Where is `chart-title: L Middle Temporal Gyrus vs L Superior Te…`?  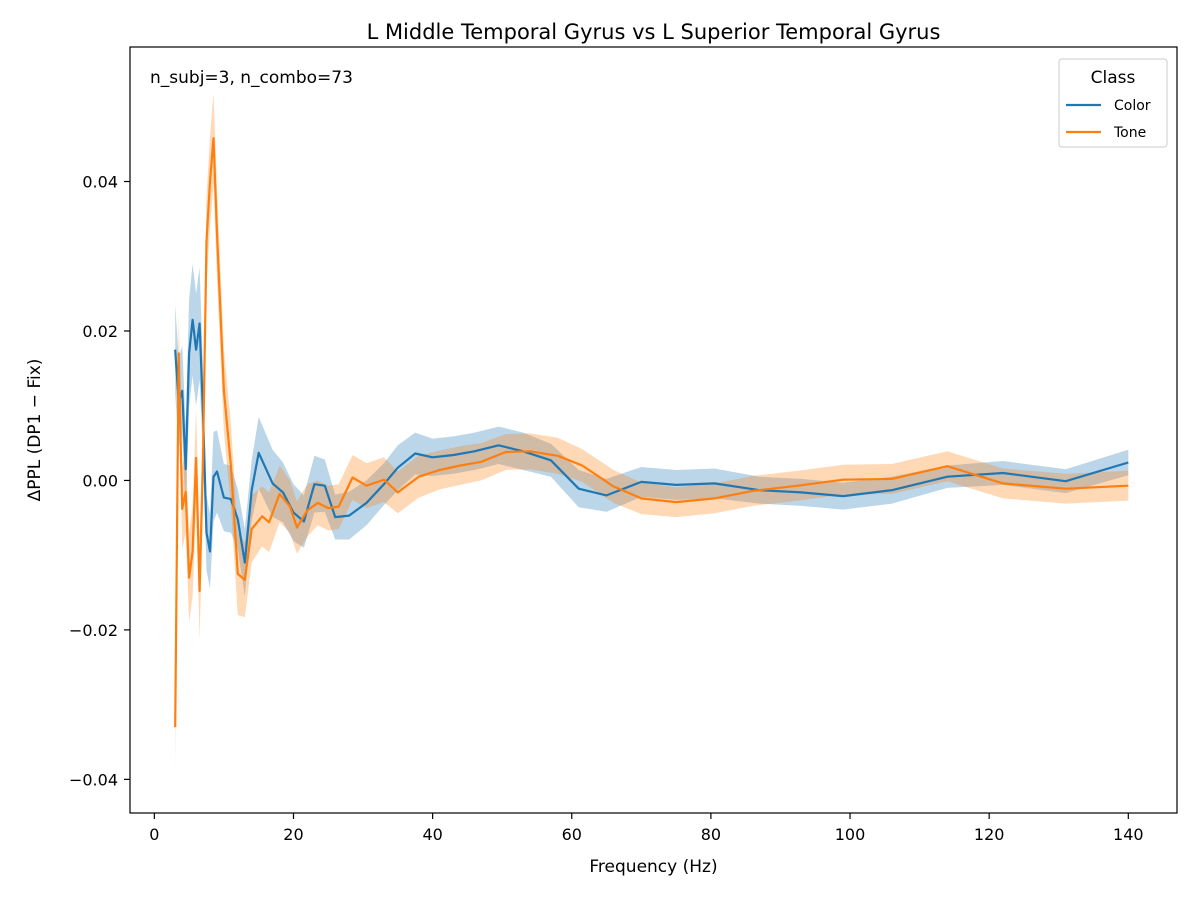
chart-title: L Middle Temporal Gyrus vs L Superior Te… is located at coordinates (654, 32).